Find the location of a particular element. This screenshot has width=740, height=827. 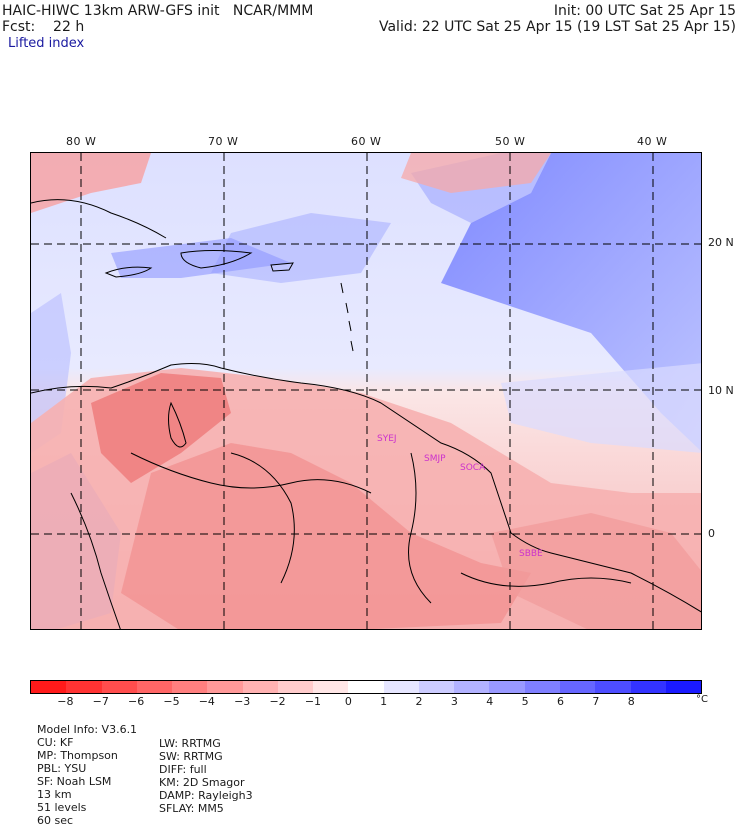

footer-sf: SF: Noah LSM is located at coordinates (74, 781).